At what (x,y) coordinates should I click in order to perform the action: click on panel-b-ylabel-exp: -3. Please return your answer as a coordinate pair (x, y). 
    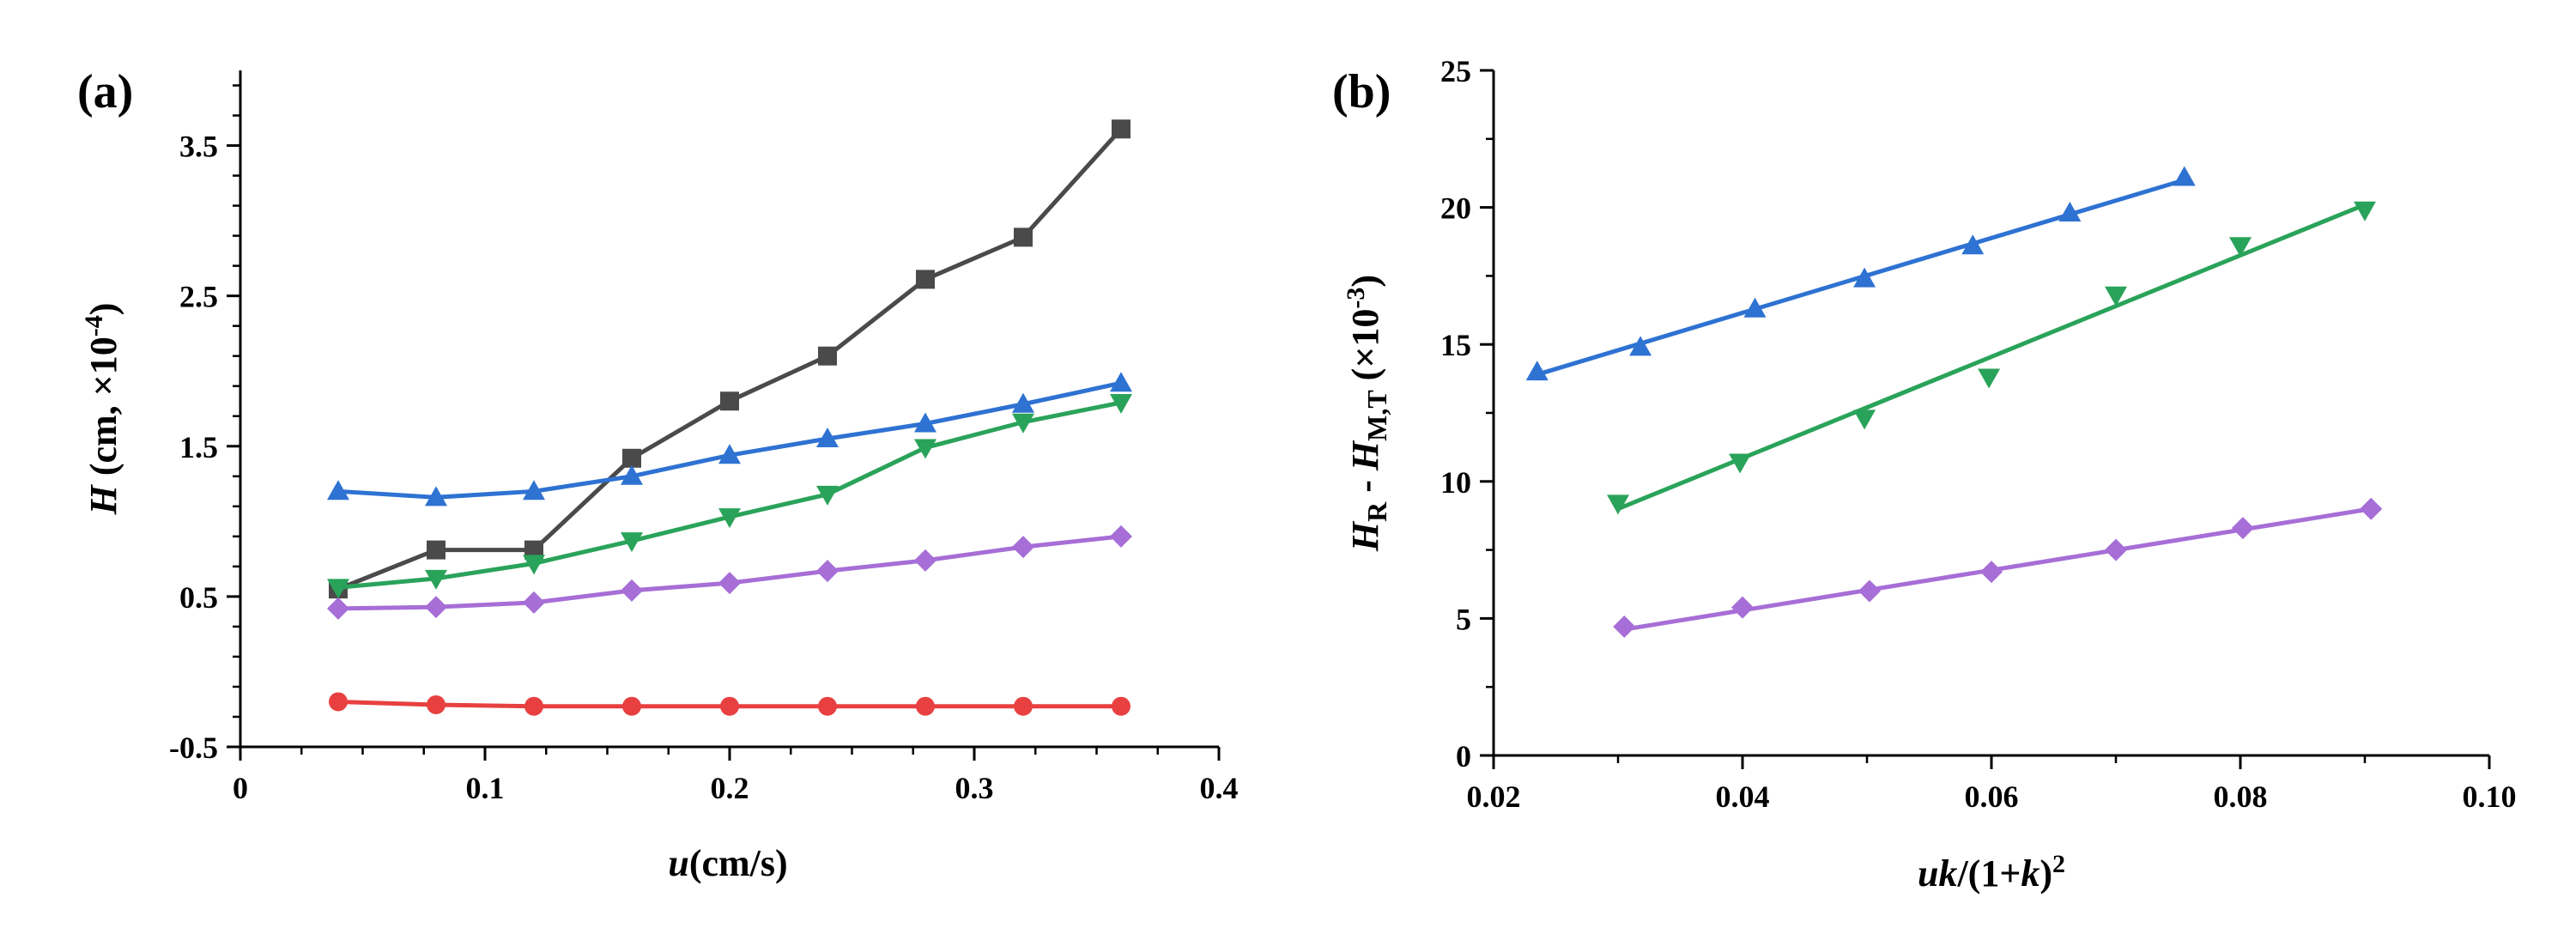
    Looking at the image, I should click on (1356, 298).